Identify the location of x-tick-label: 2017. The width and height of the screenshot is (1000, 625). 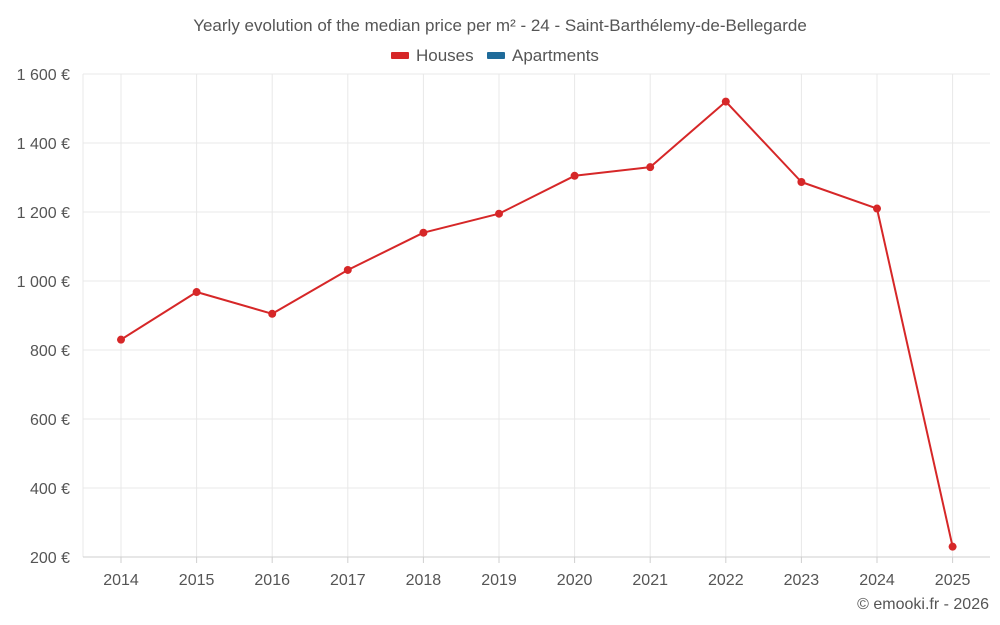
(348, 580).